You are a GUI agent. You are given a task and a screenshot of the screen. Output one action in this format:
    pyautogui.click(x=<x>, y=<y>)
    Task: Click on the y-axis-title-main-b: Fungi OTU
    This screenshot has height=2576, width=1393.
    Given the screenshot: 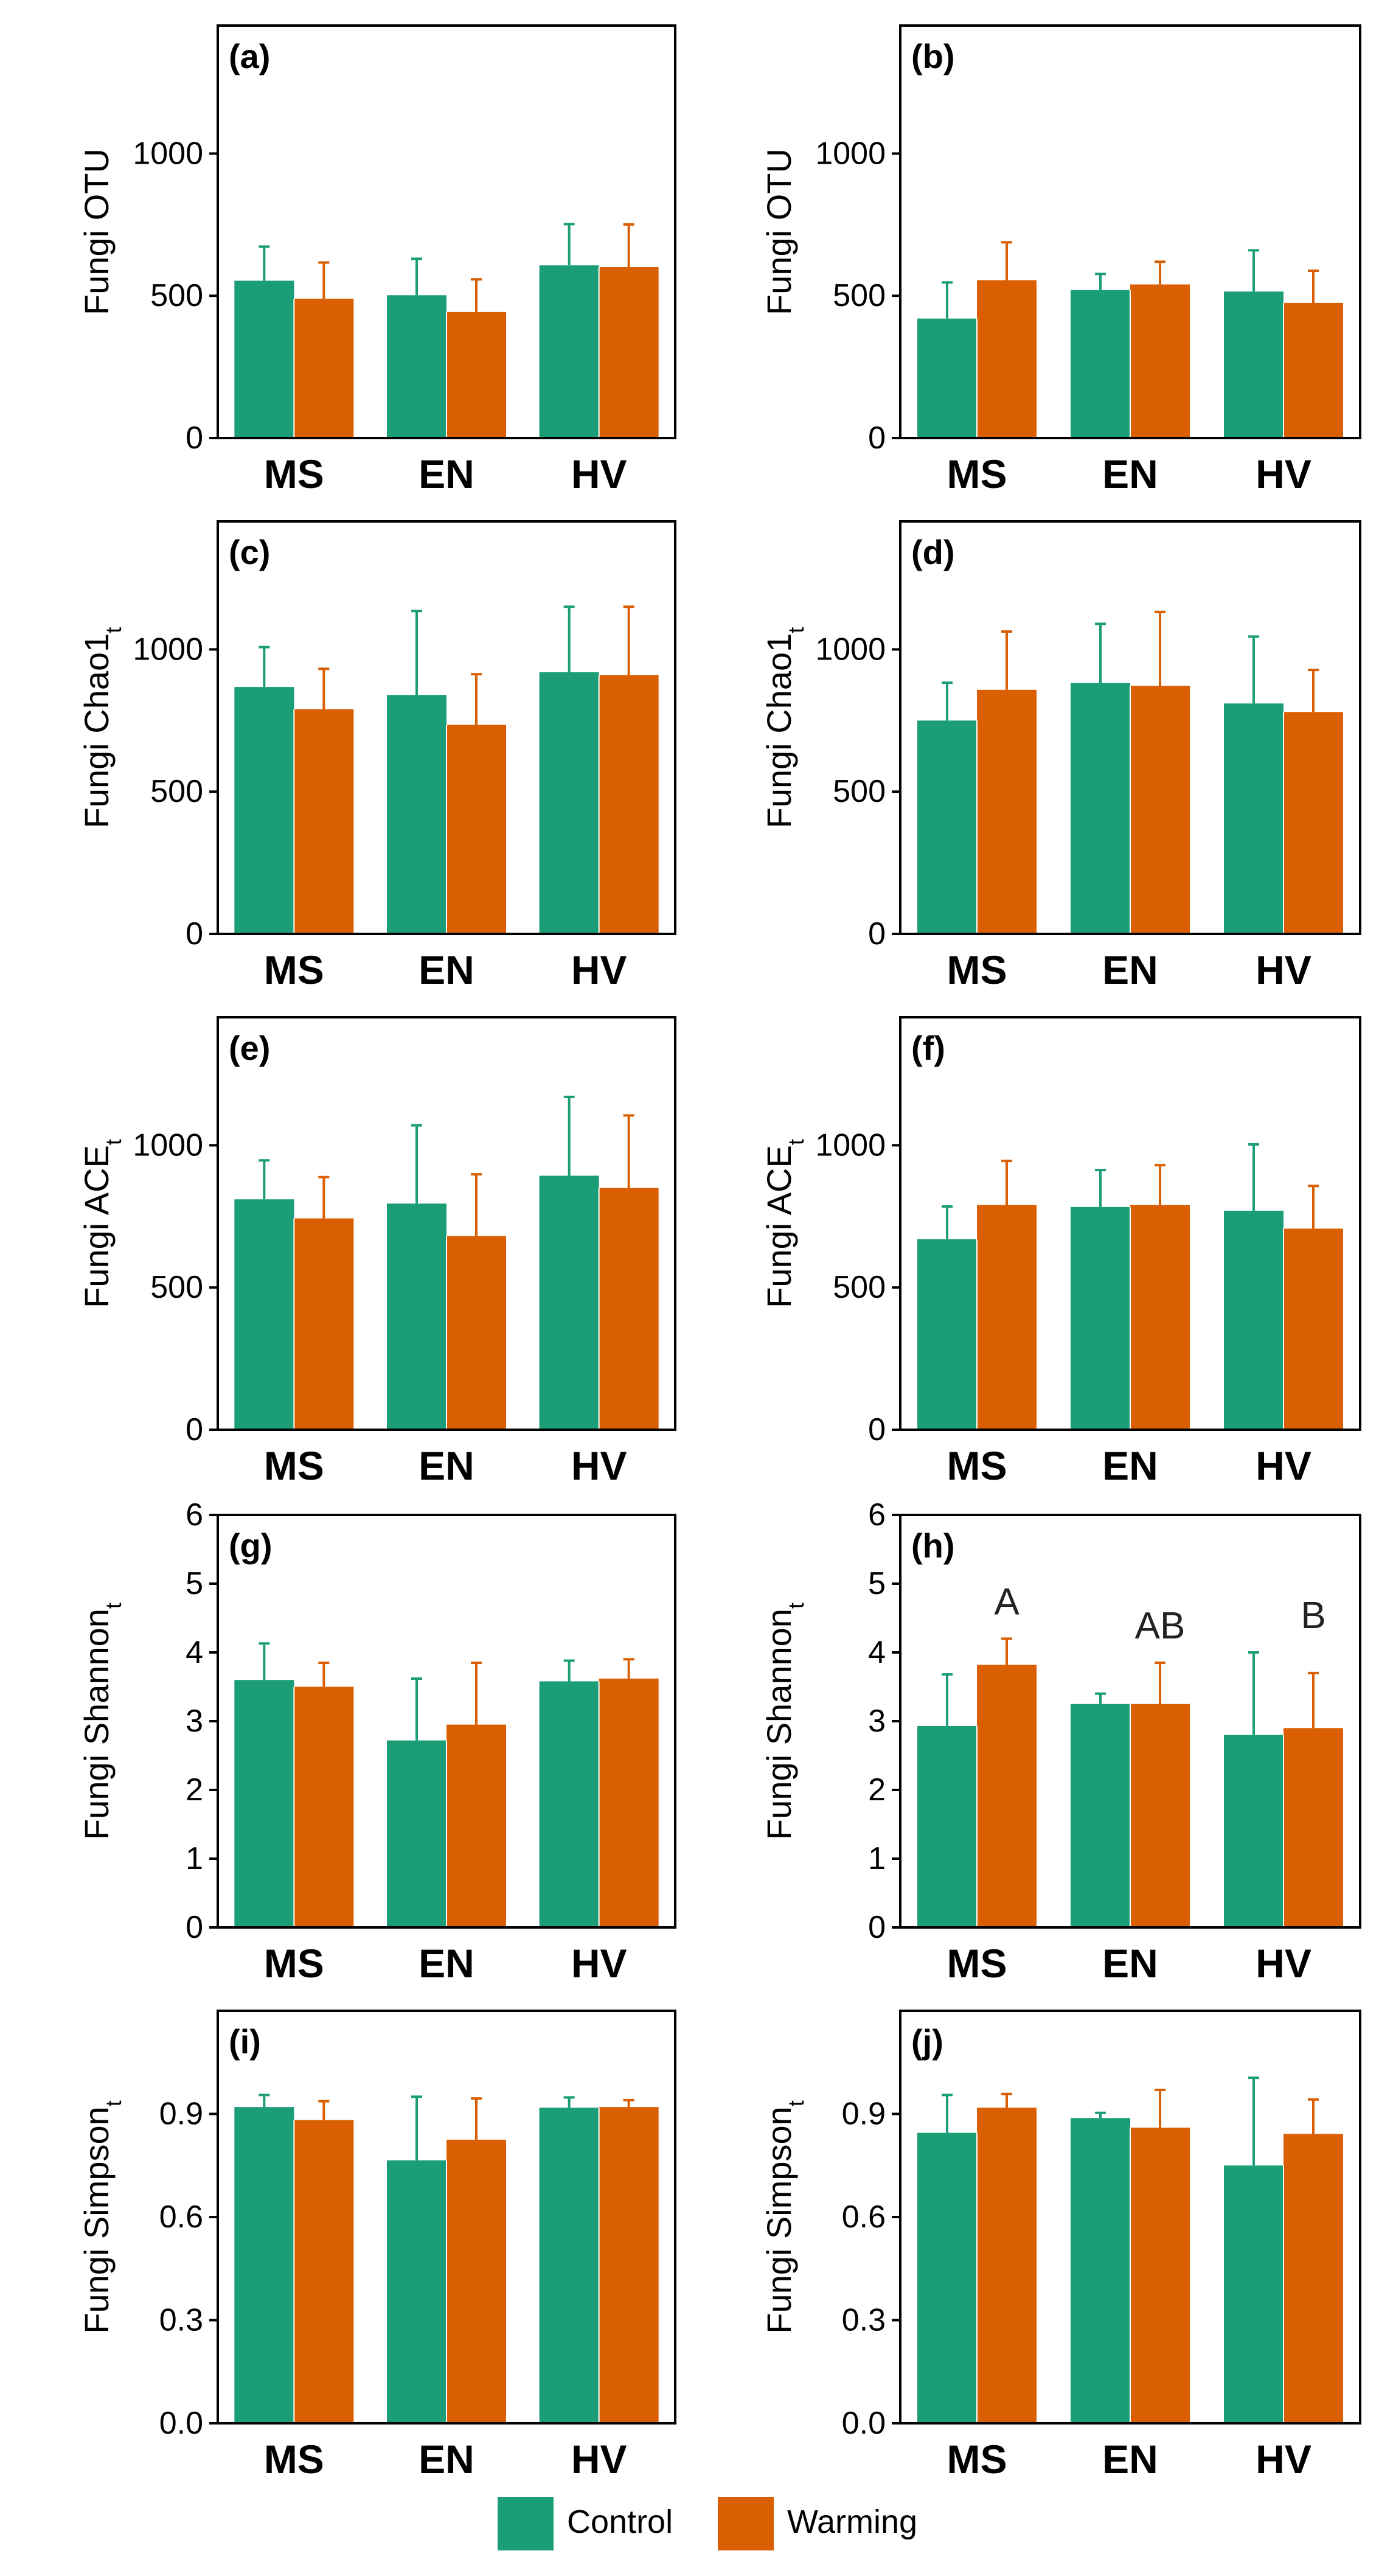 What is the action you would take?
    pyautogui.click(x=779, y=231)
    